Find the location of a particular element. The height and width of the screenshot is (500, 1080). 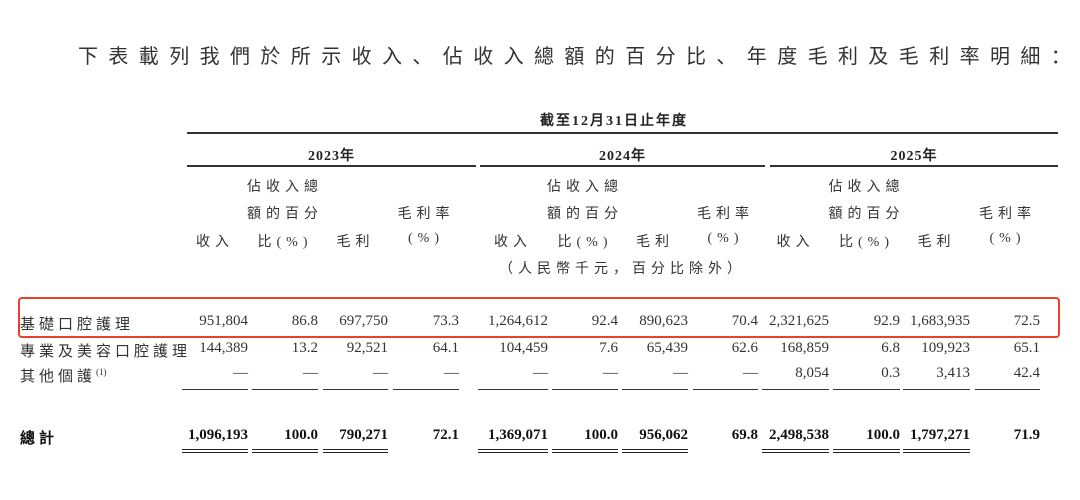

table-cell: 62.6 is located at coordinates (744, 348).